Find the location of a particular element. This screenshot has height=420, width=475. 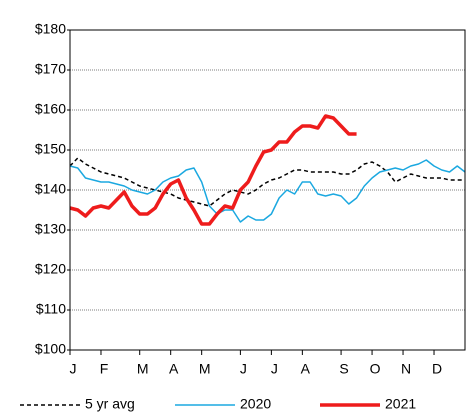

legend-label: 5 yr avg is located at coordinates (110, 404).